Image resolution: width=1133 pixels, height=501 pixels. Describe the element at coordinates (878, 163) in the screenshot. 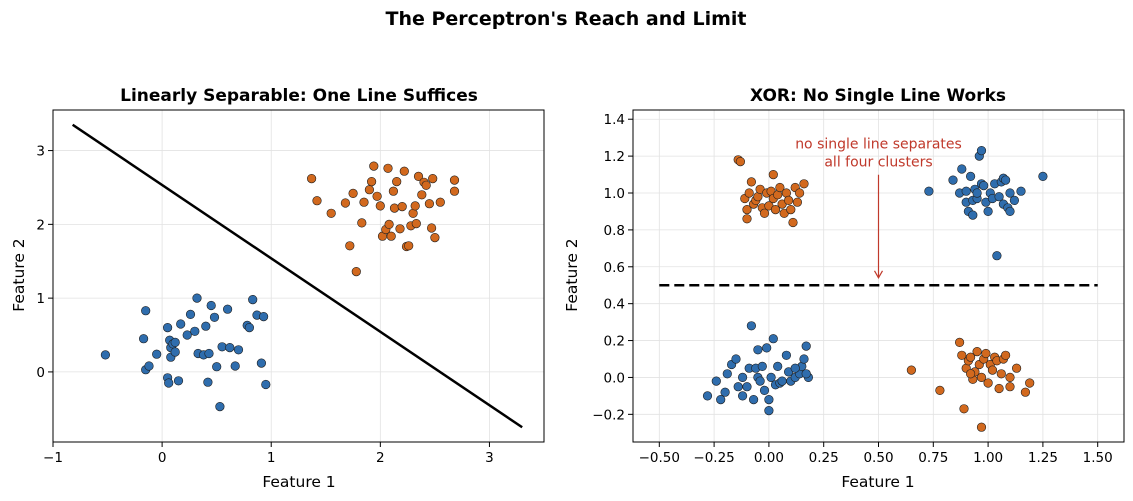

I see `annotation-text: all four clusters` at that location.